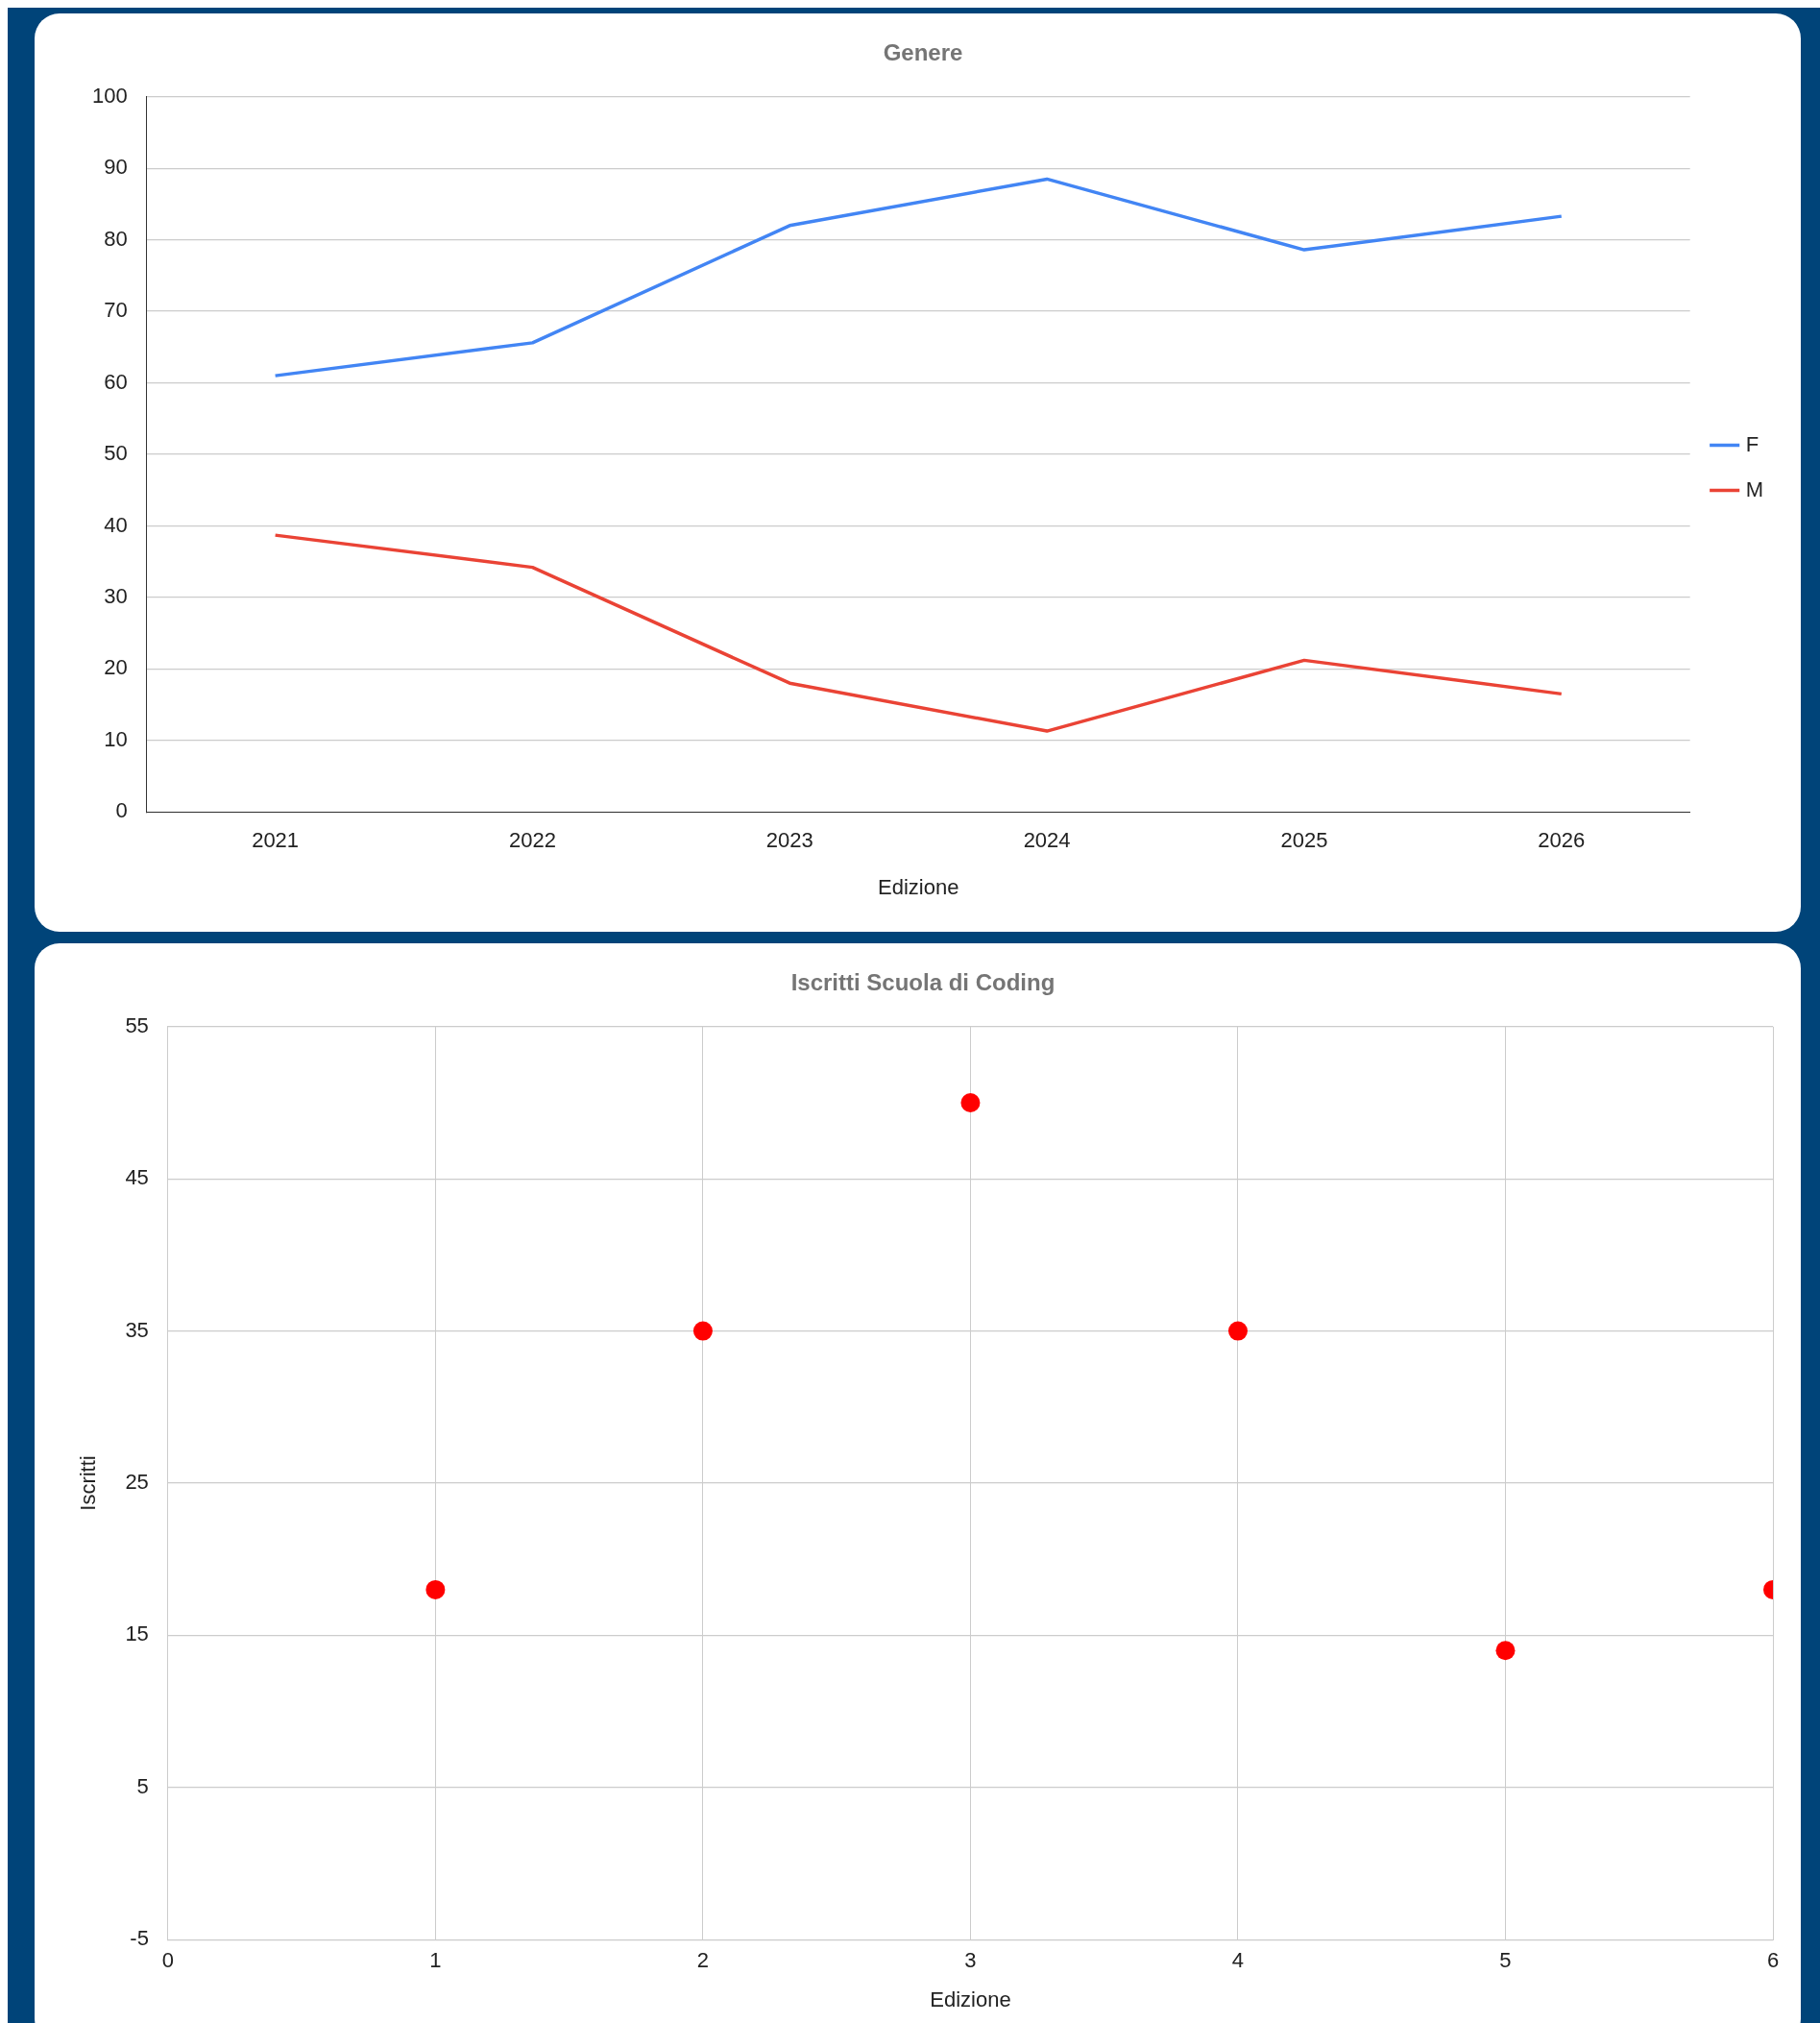  I want to click on x-tick-label: 6, so click(1773, 1961).